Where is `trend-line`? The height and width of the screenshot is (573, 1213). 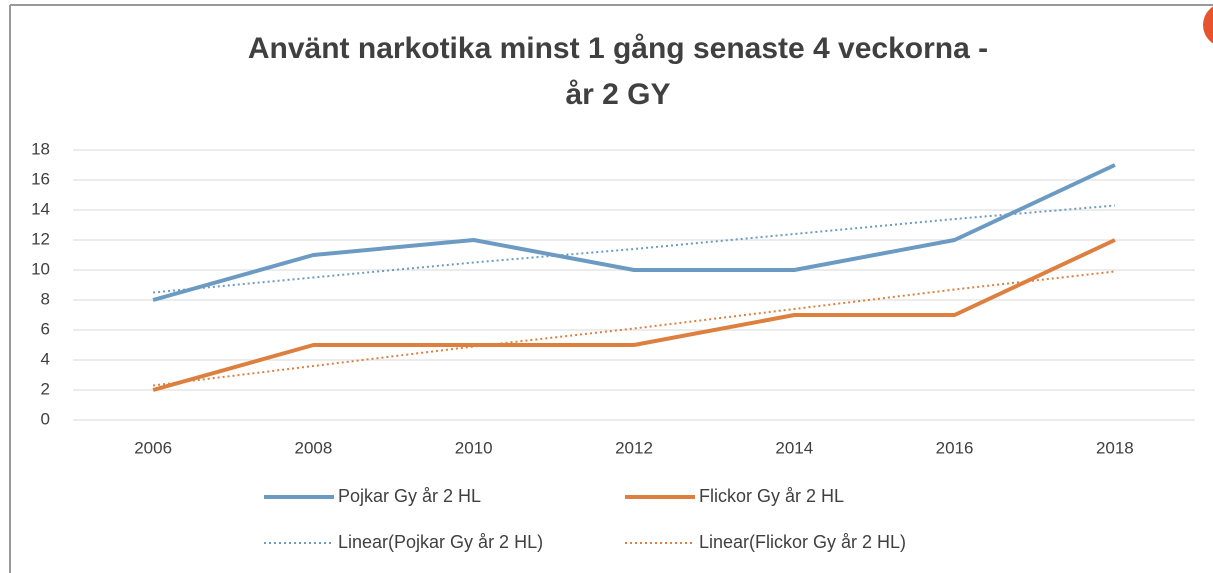
trend-line is located at coordinates (634, 249).